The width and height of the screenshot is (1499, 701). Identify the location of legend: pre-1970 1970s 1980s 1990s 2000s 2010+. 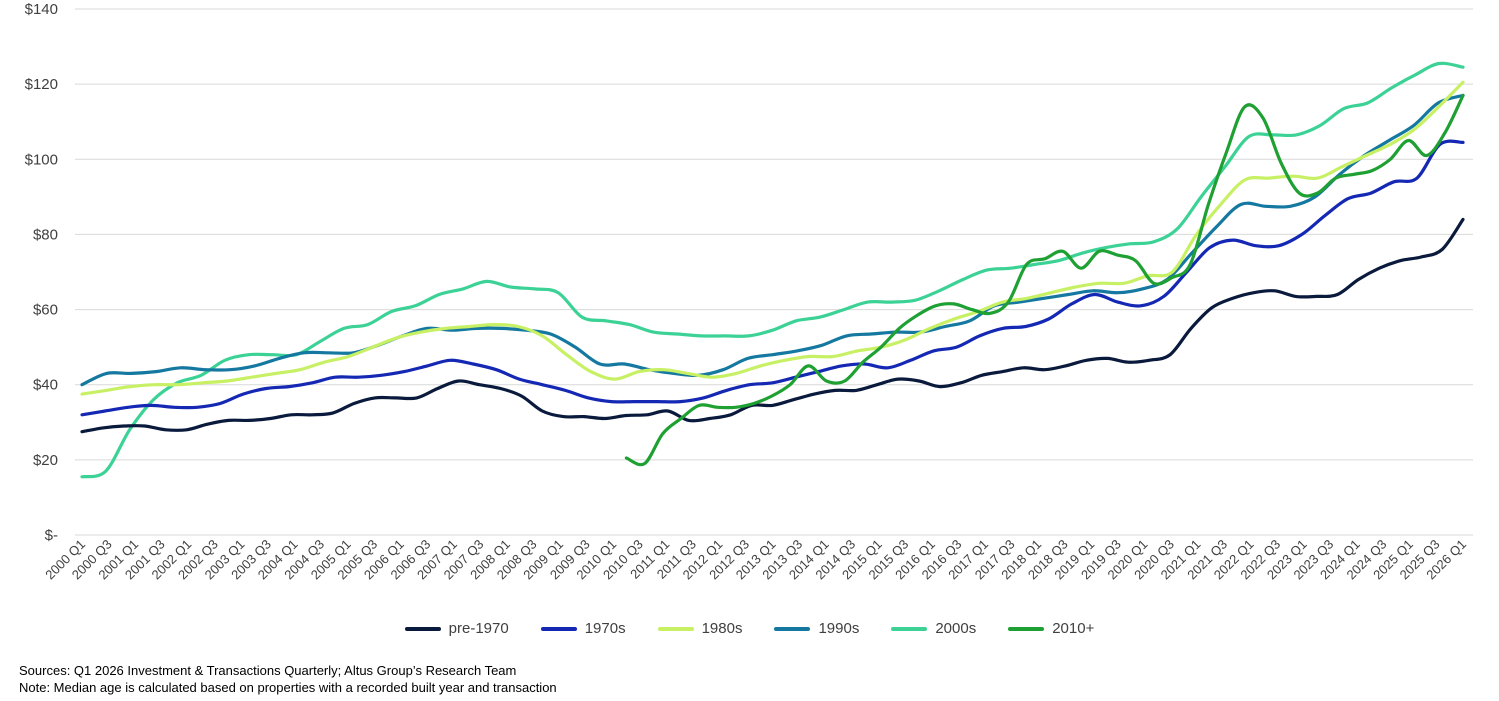
(749, 628).